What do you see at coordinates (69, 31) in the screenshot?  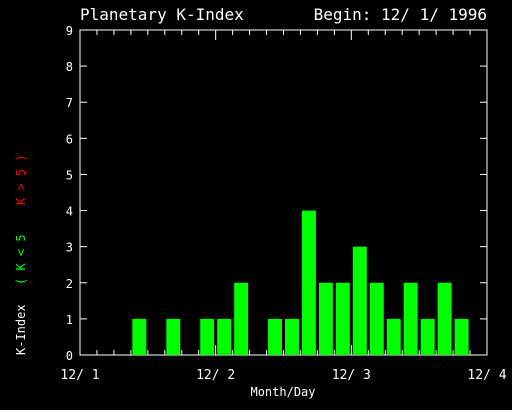 I see `y-tick-label: 9` at bounding box center [69, 31].